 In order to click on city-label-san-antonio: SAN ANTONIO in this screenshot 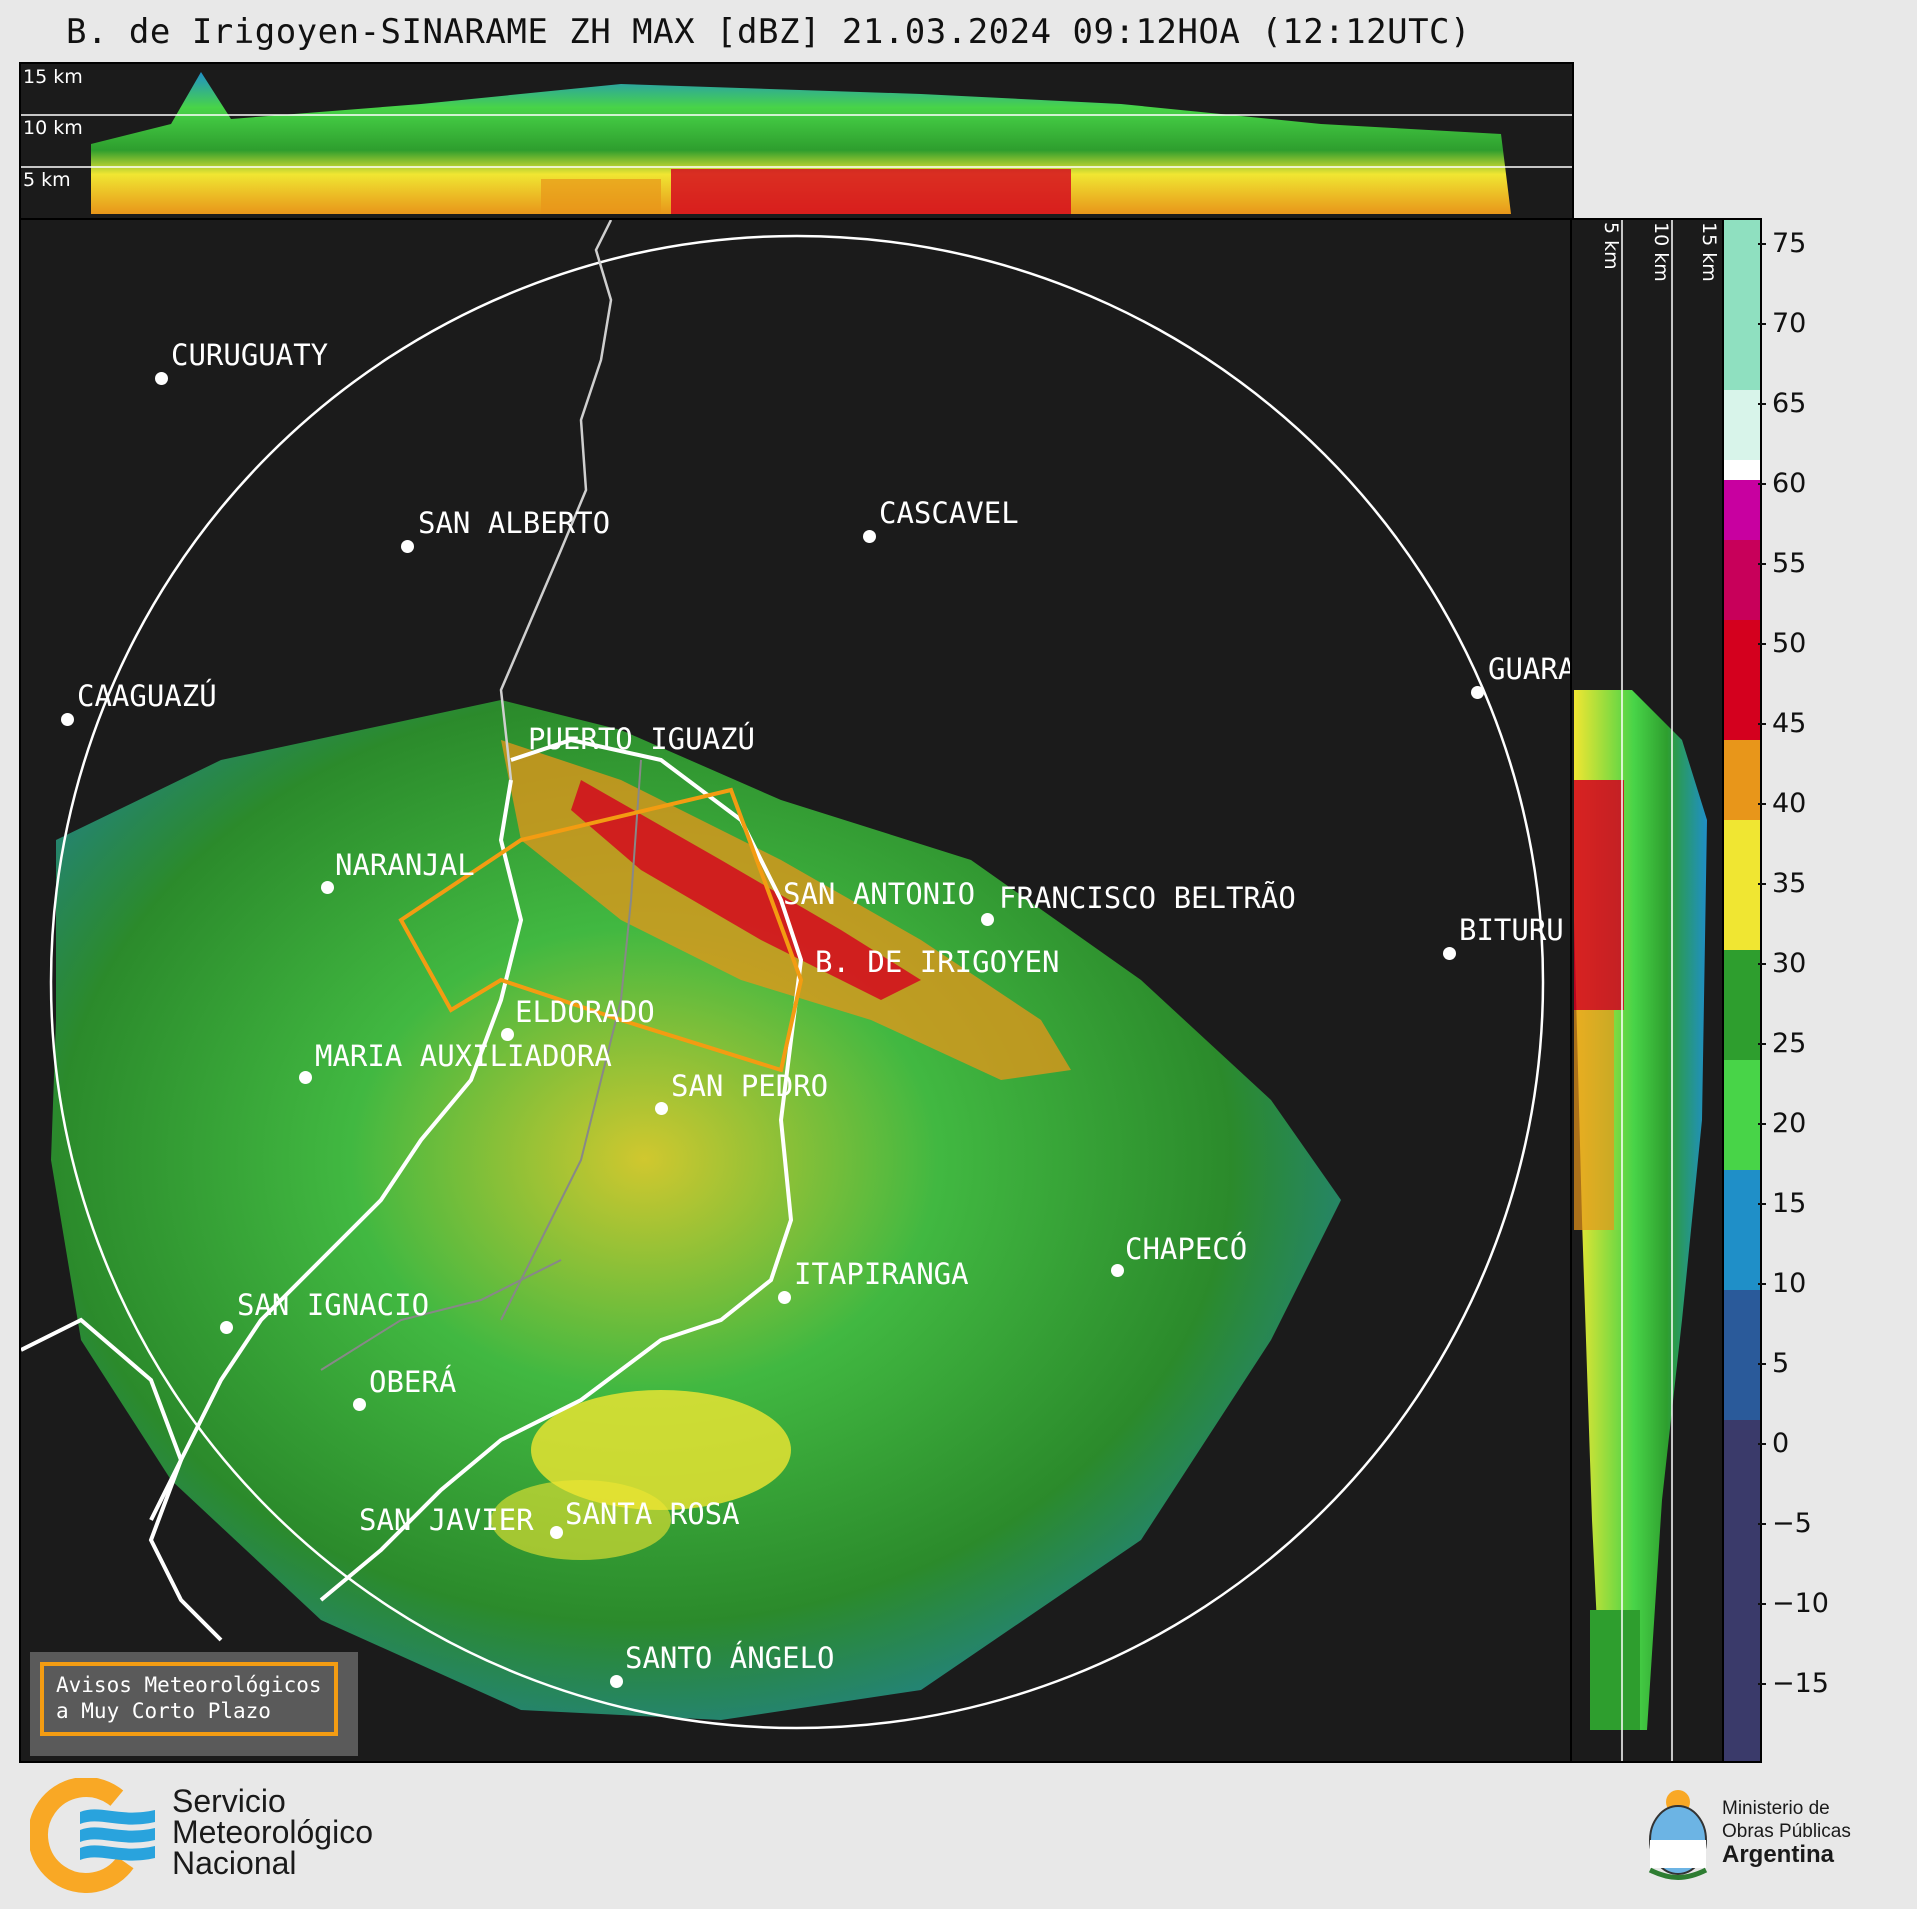, I will do `click(879, 894)`.